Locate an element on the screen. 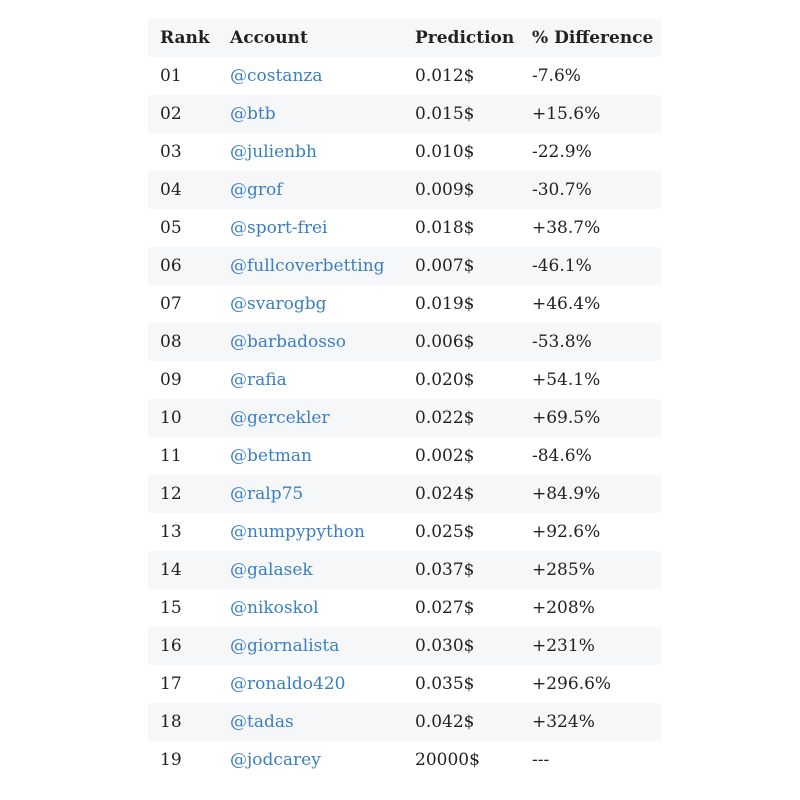  account-header: Account is located at coordinates (269, 38).